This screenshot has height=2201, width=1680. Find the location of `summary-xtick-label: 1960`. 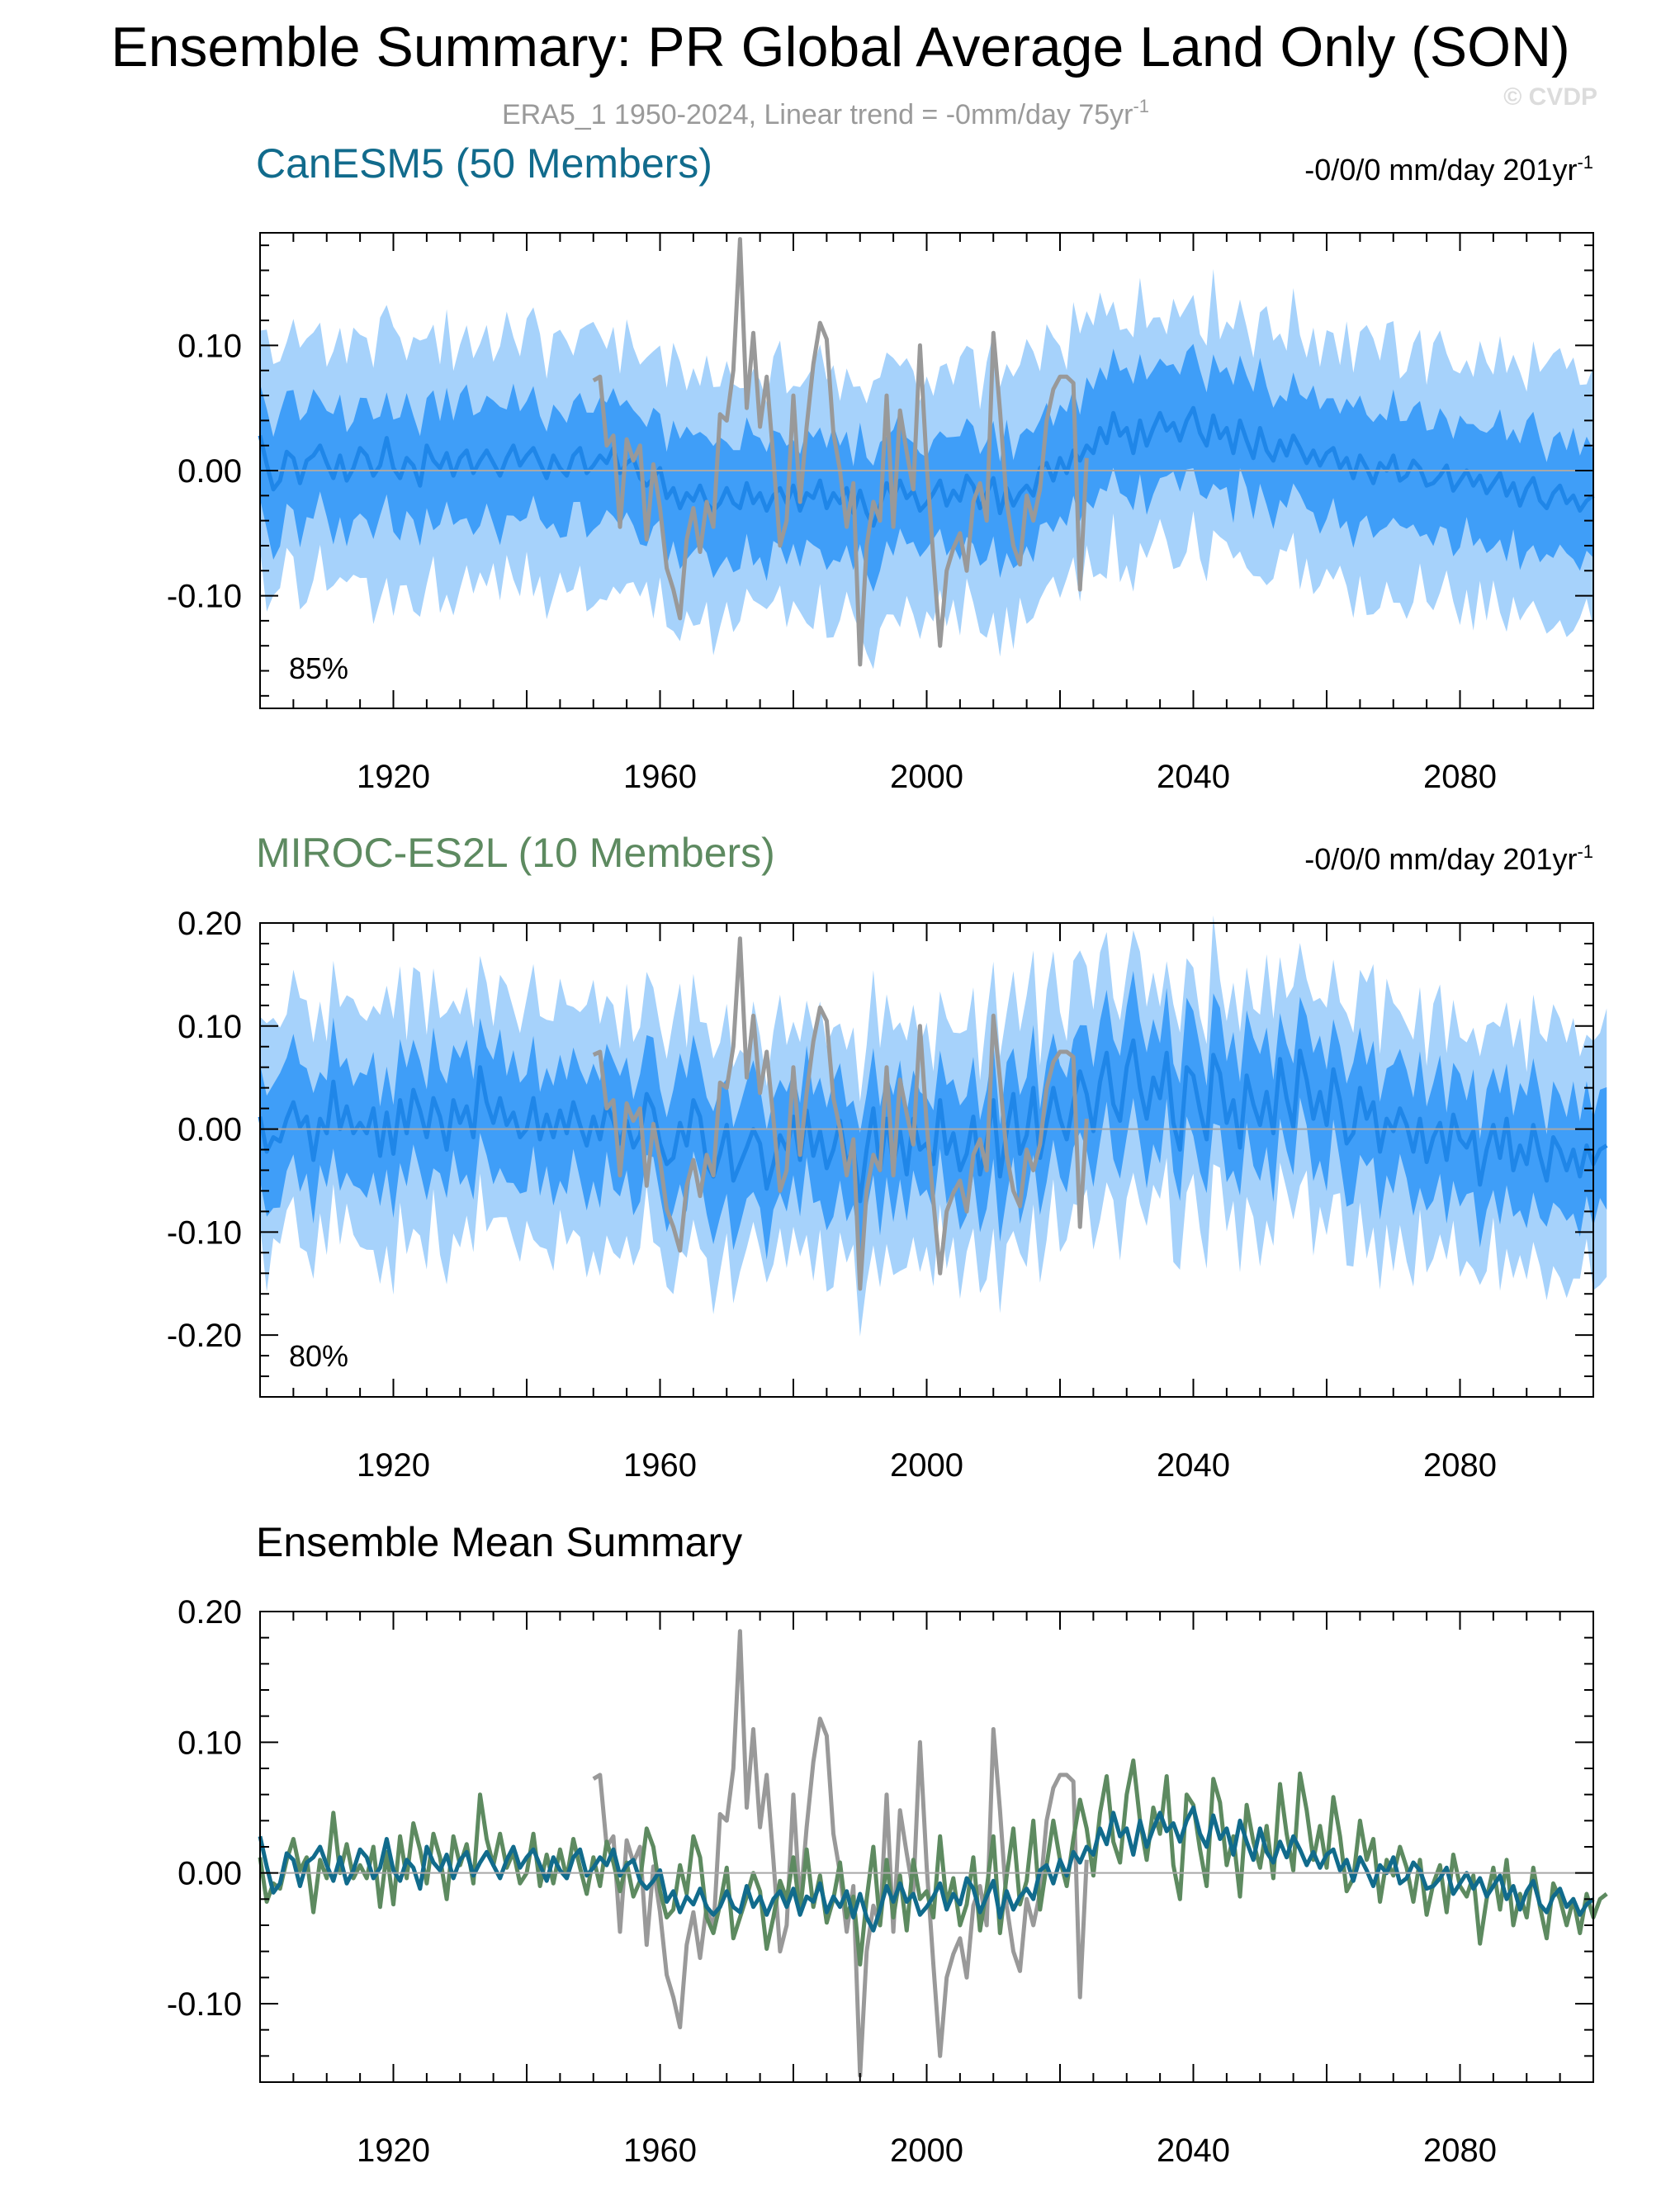

summary-xtick-label: 1960 is located at coordinates (660, 2150).